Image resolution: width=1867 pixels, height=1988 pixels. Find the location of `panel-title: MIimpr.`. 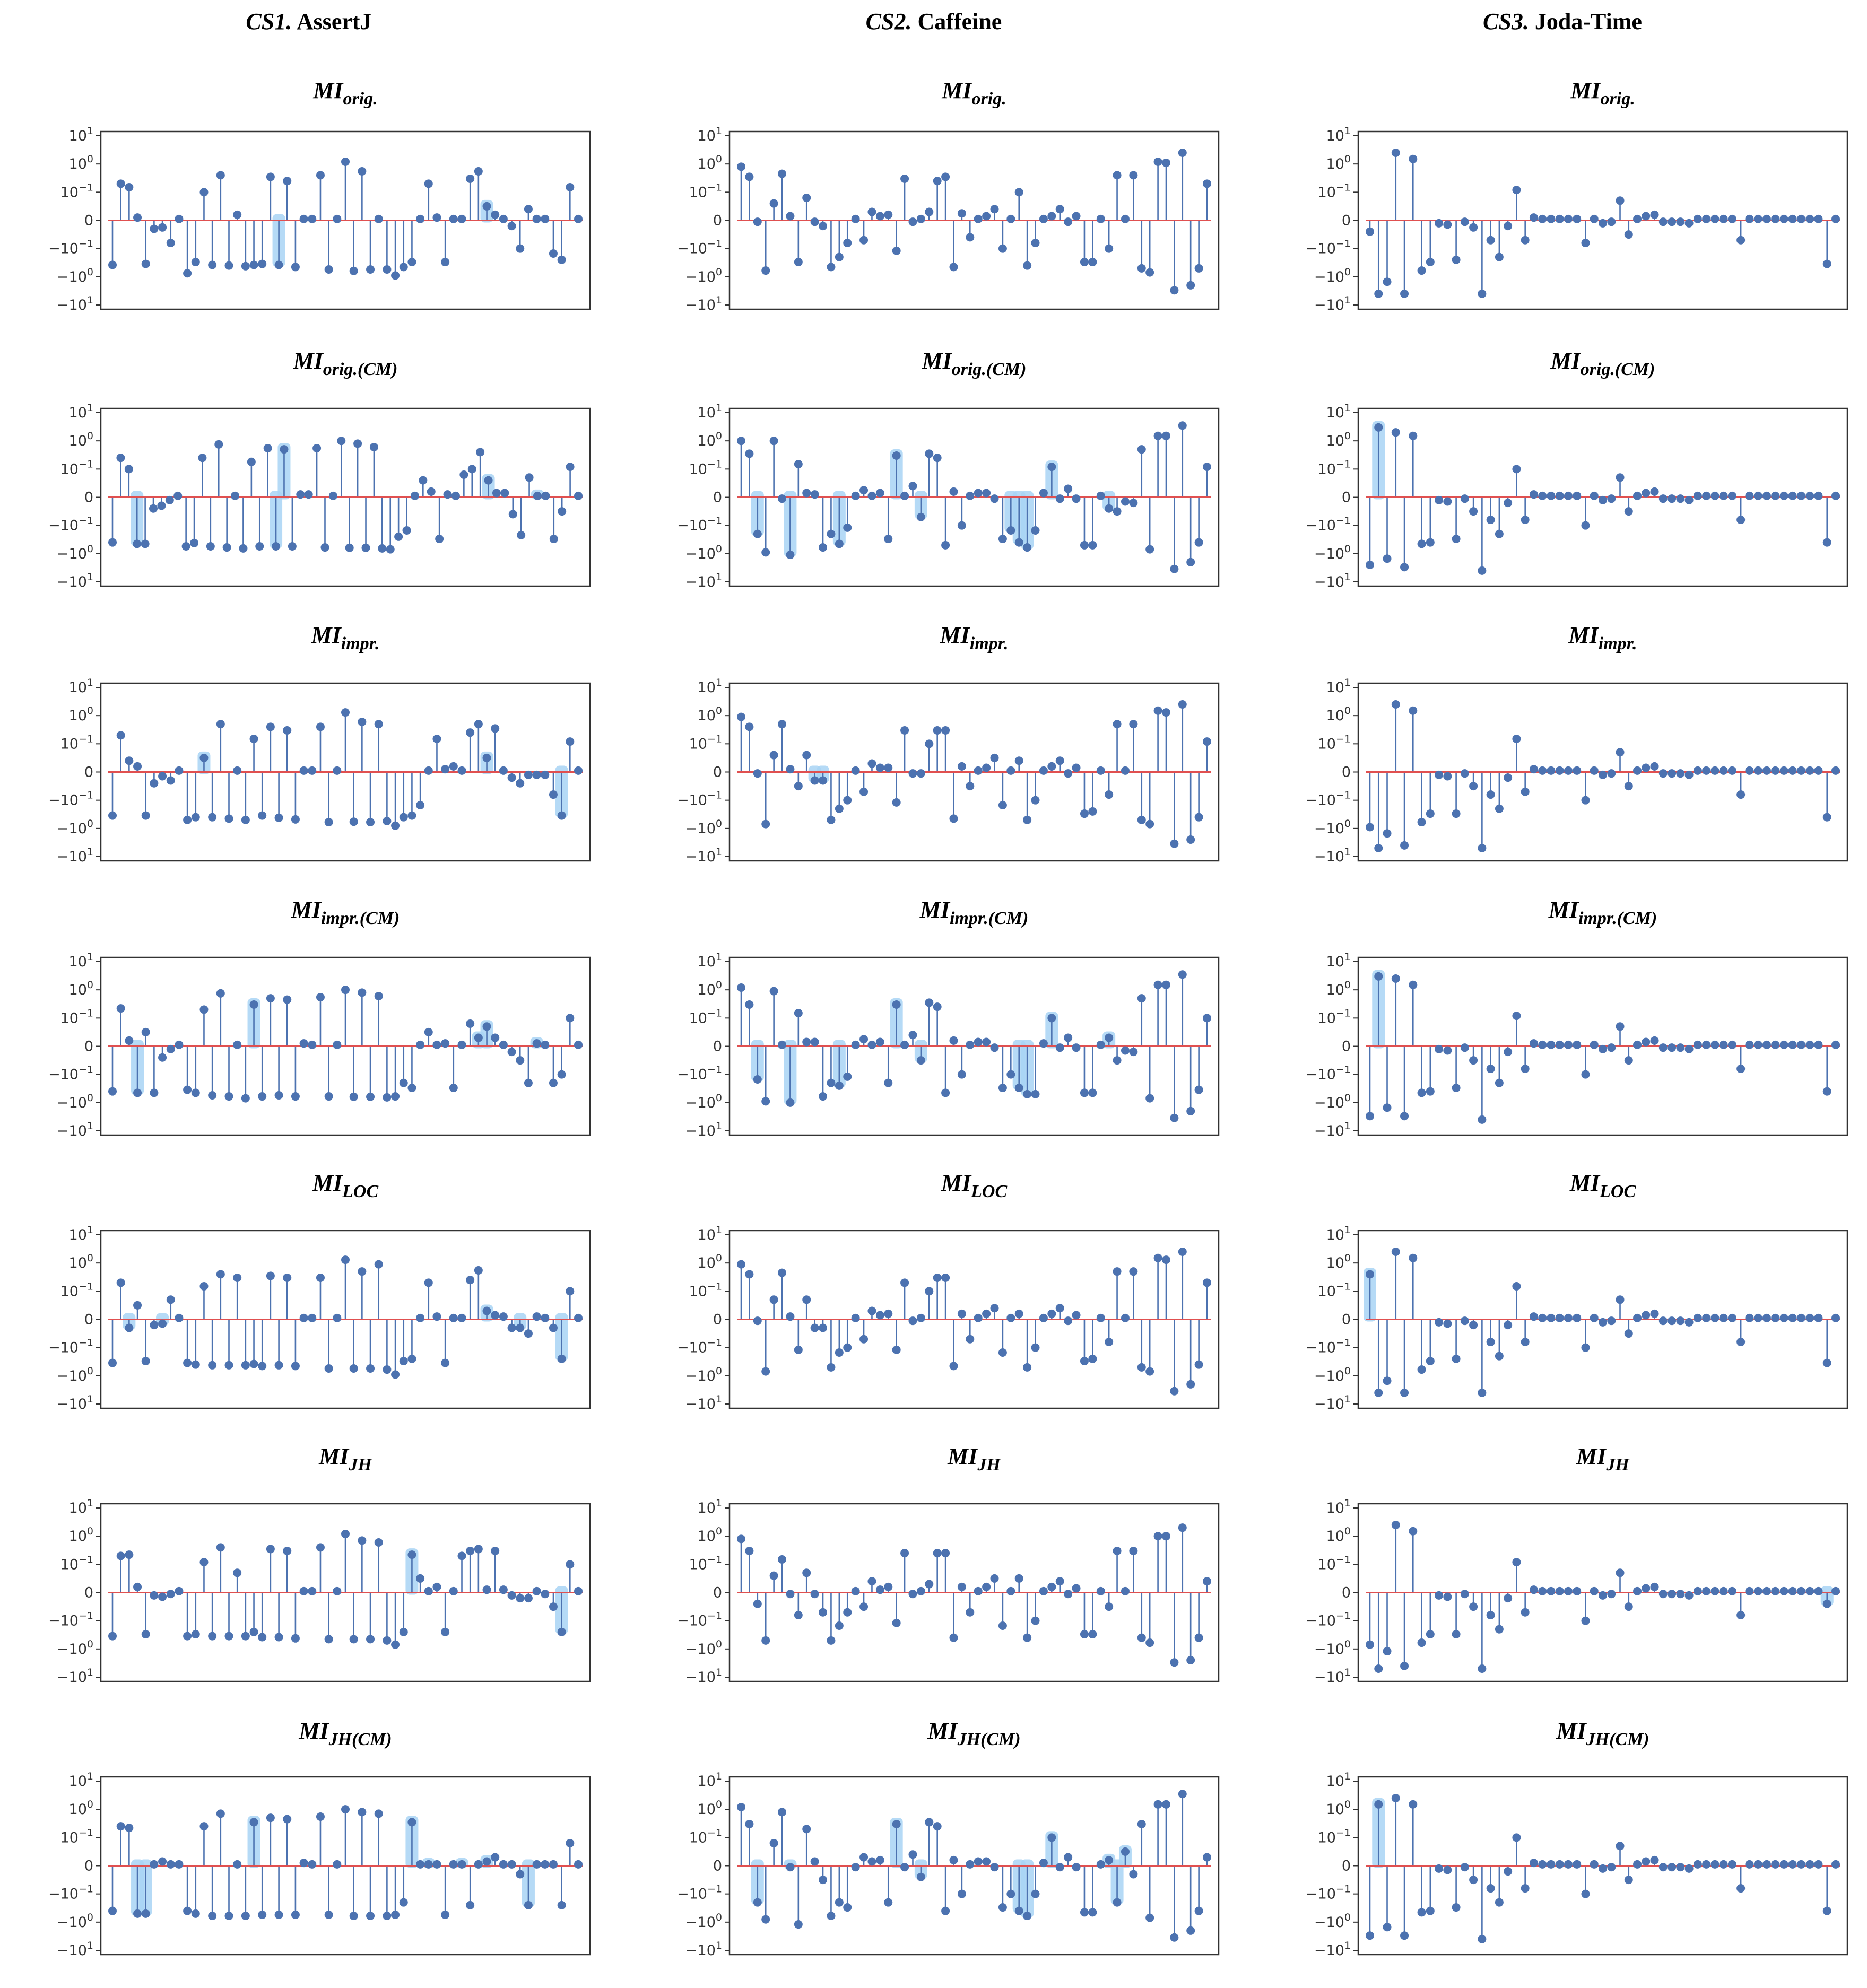

panel-title: MIimpr. is located at coordinates (346, 637).